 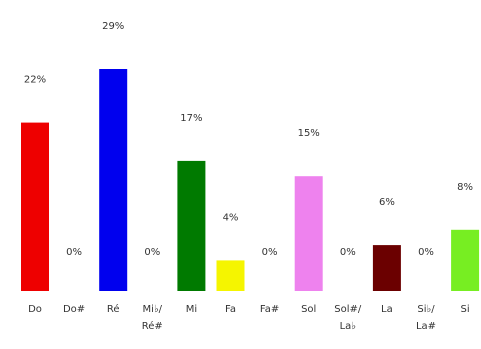 What do you see at coordinates (269, 309) in the screenshot?
I see `category-label: Fa#` at bounding box center [269, 309].